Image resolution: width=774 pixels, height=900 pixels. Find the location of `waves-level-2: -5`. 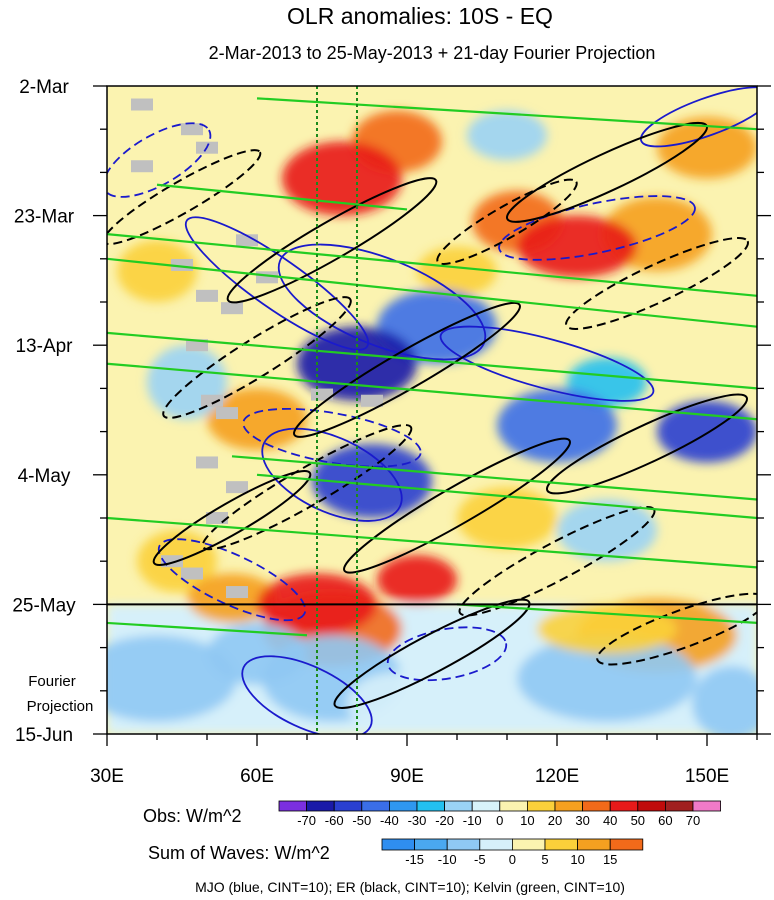

waves-level-2: -5 is located at coordinates (480, 859).